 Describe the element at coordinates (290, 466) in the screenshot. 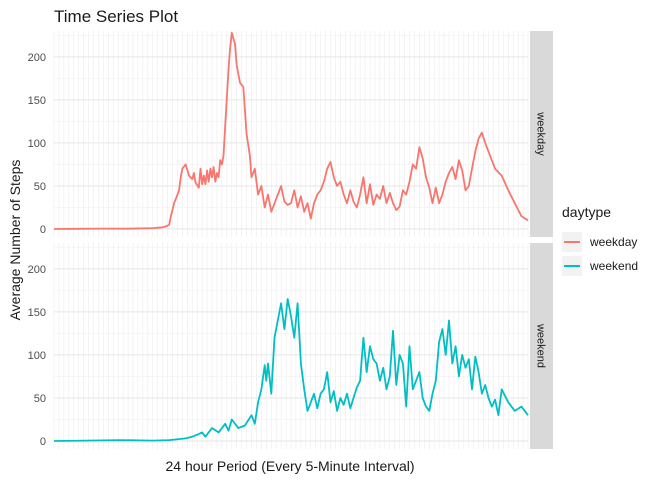

I see `x-axis-title: 24 hour Period (Every 5-Minute Interval)` at that location.